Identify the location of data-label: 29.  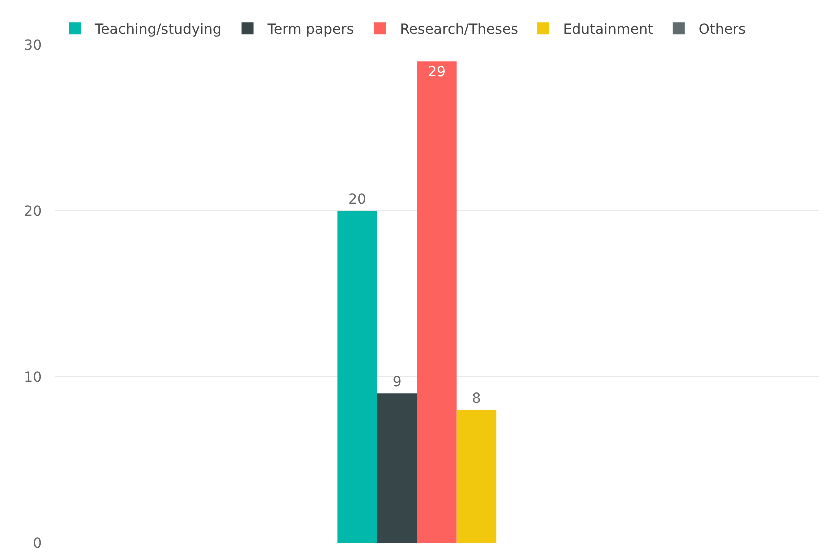
(437, 72).